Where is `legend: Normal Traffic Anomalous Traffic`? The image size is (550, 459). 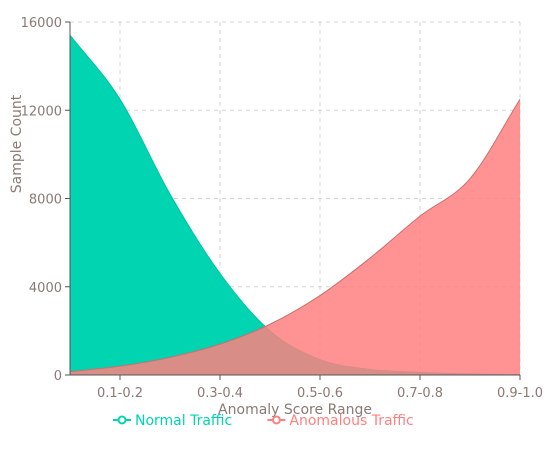 legend: Normal Traffic Anomalous Traffic is located at coordinates (263, 421).